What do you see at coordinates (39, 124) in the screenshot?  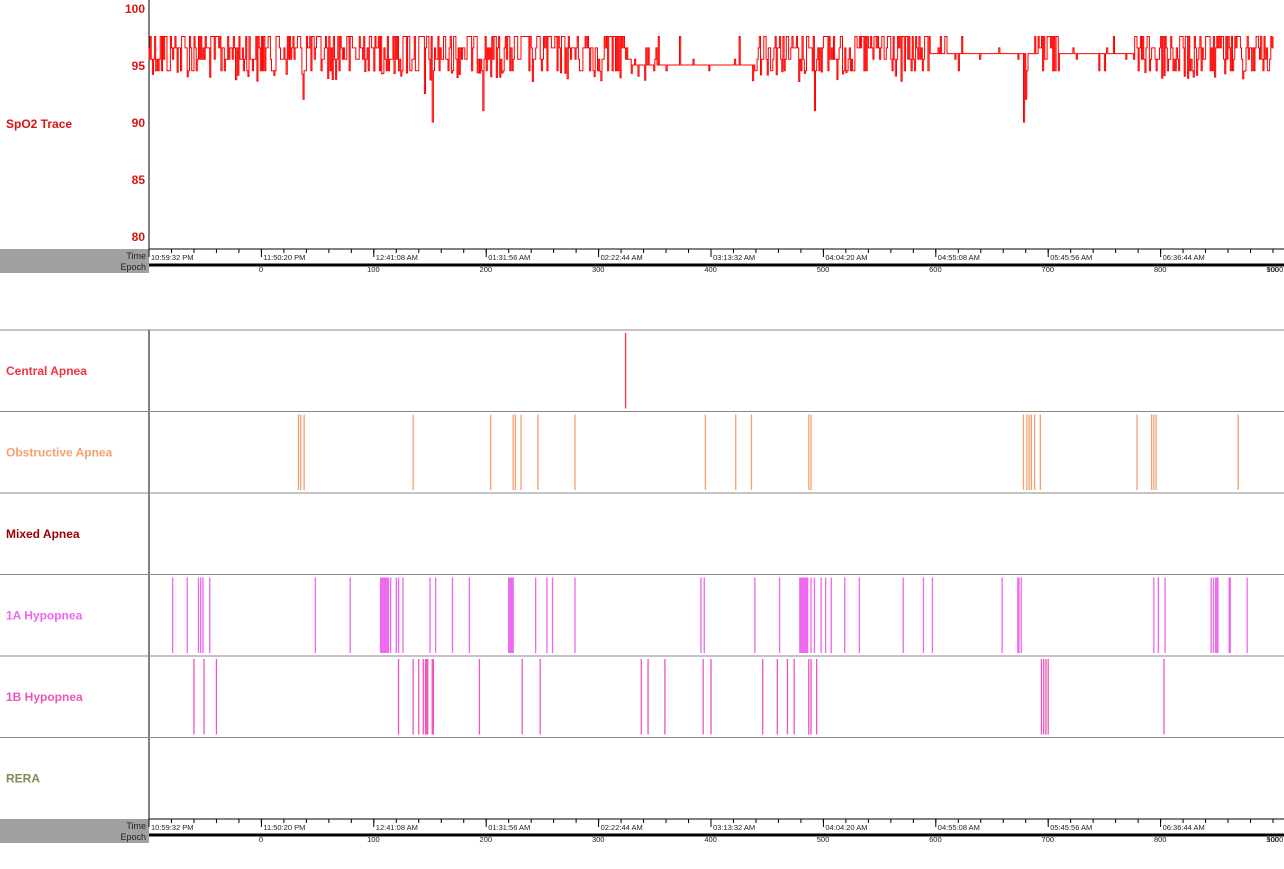 I see `spo2-label: SpO2 Trace` at bounding box center [39, 124].